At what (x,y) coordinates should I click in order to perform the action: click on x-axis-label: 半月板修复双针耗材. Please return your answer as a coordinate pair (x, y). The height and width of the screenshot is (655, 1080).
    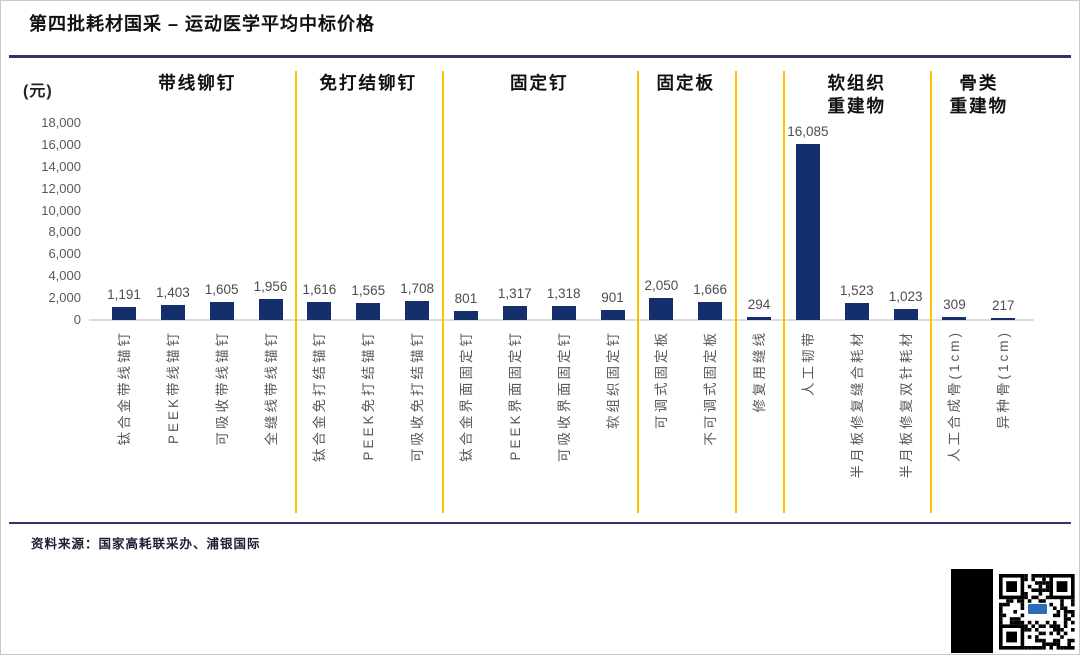
    Looking at the image, I should click on (906, 404).